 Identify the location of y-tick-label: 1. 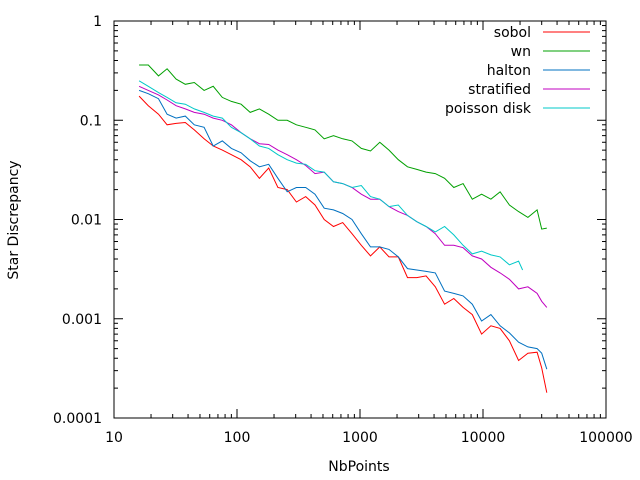
(97, 22).